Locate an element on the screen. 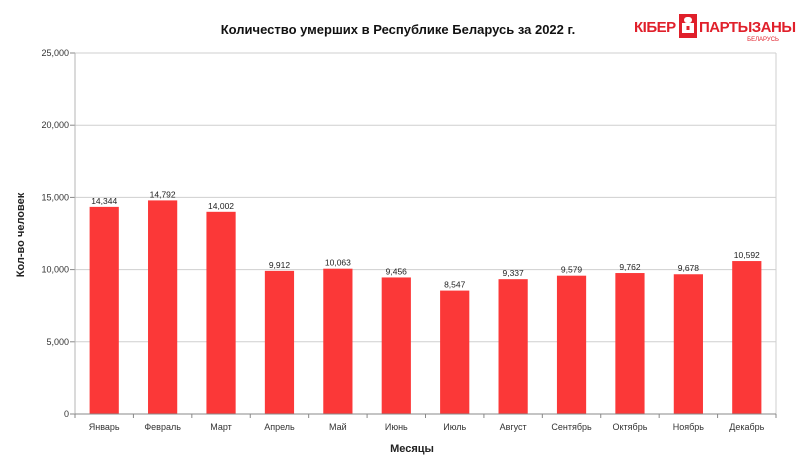 Image resolution: width=800 pixels, height=470 pixels. logo-word-1: КІБЕР is located at coordinates (655, 27).